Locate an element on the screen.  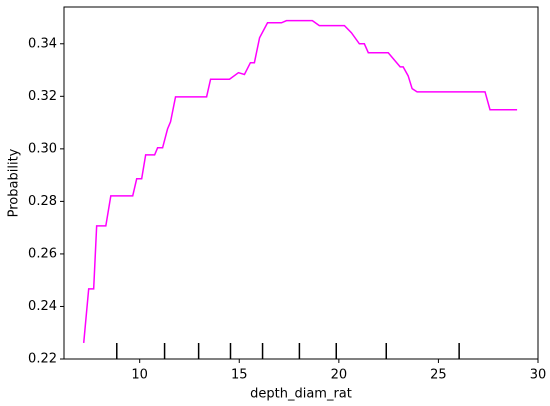
y-tick-label: 0.30 is located at coordinates (42, 148).